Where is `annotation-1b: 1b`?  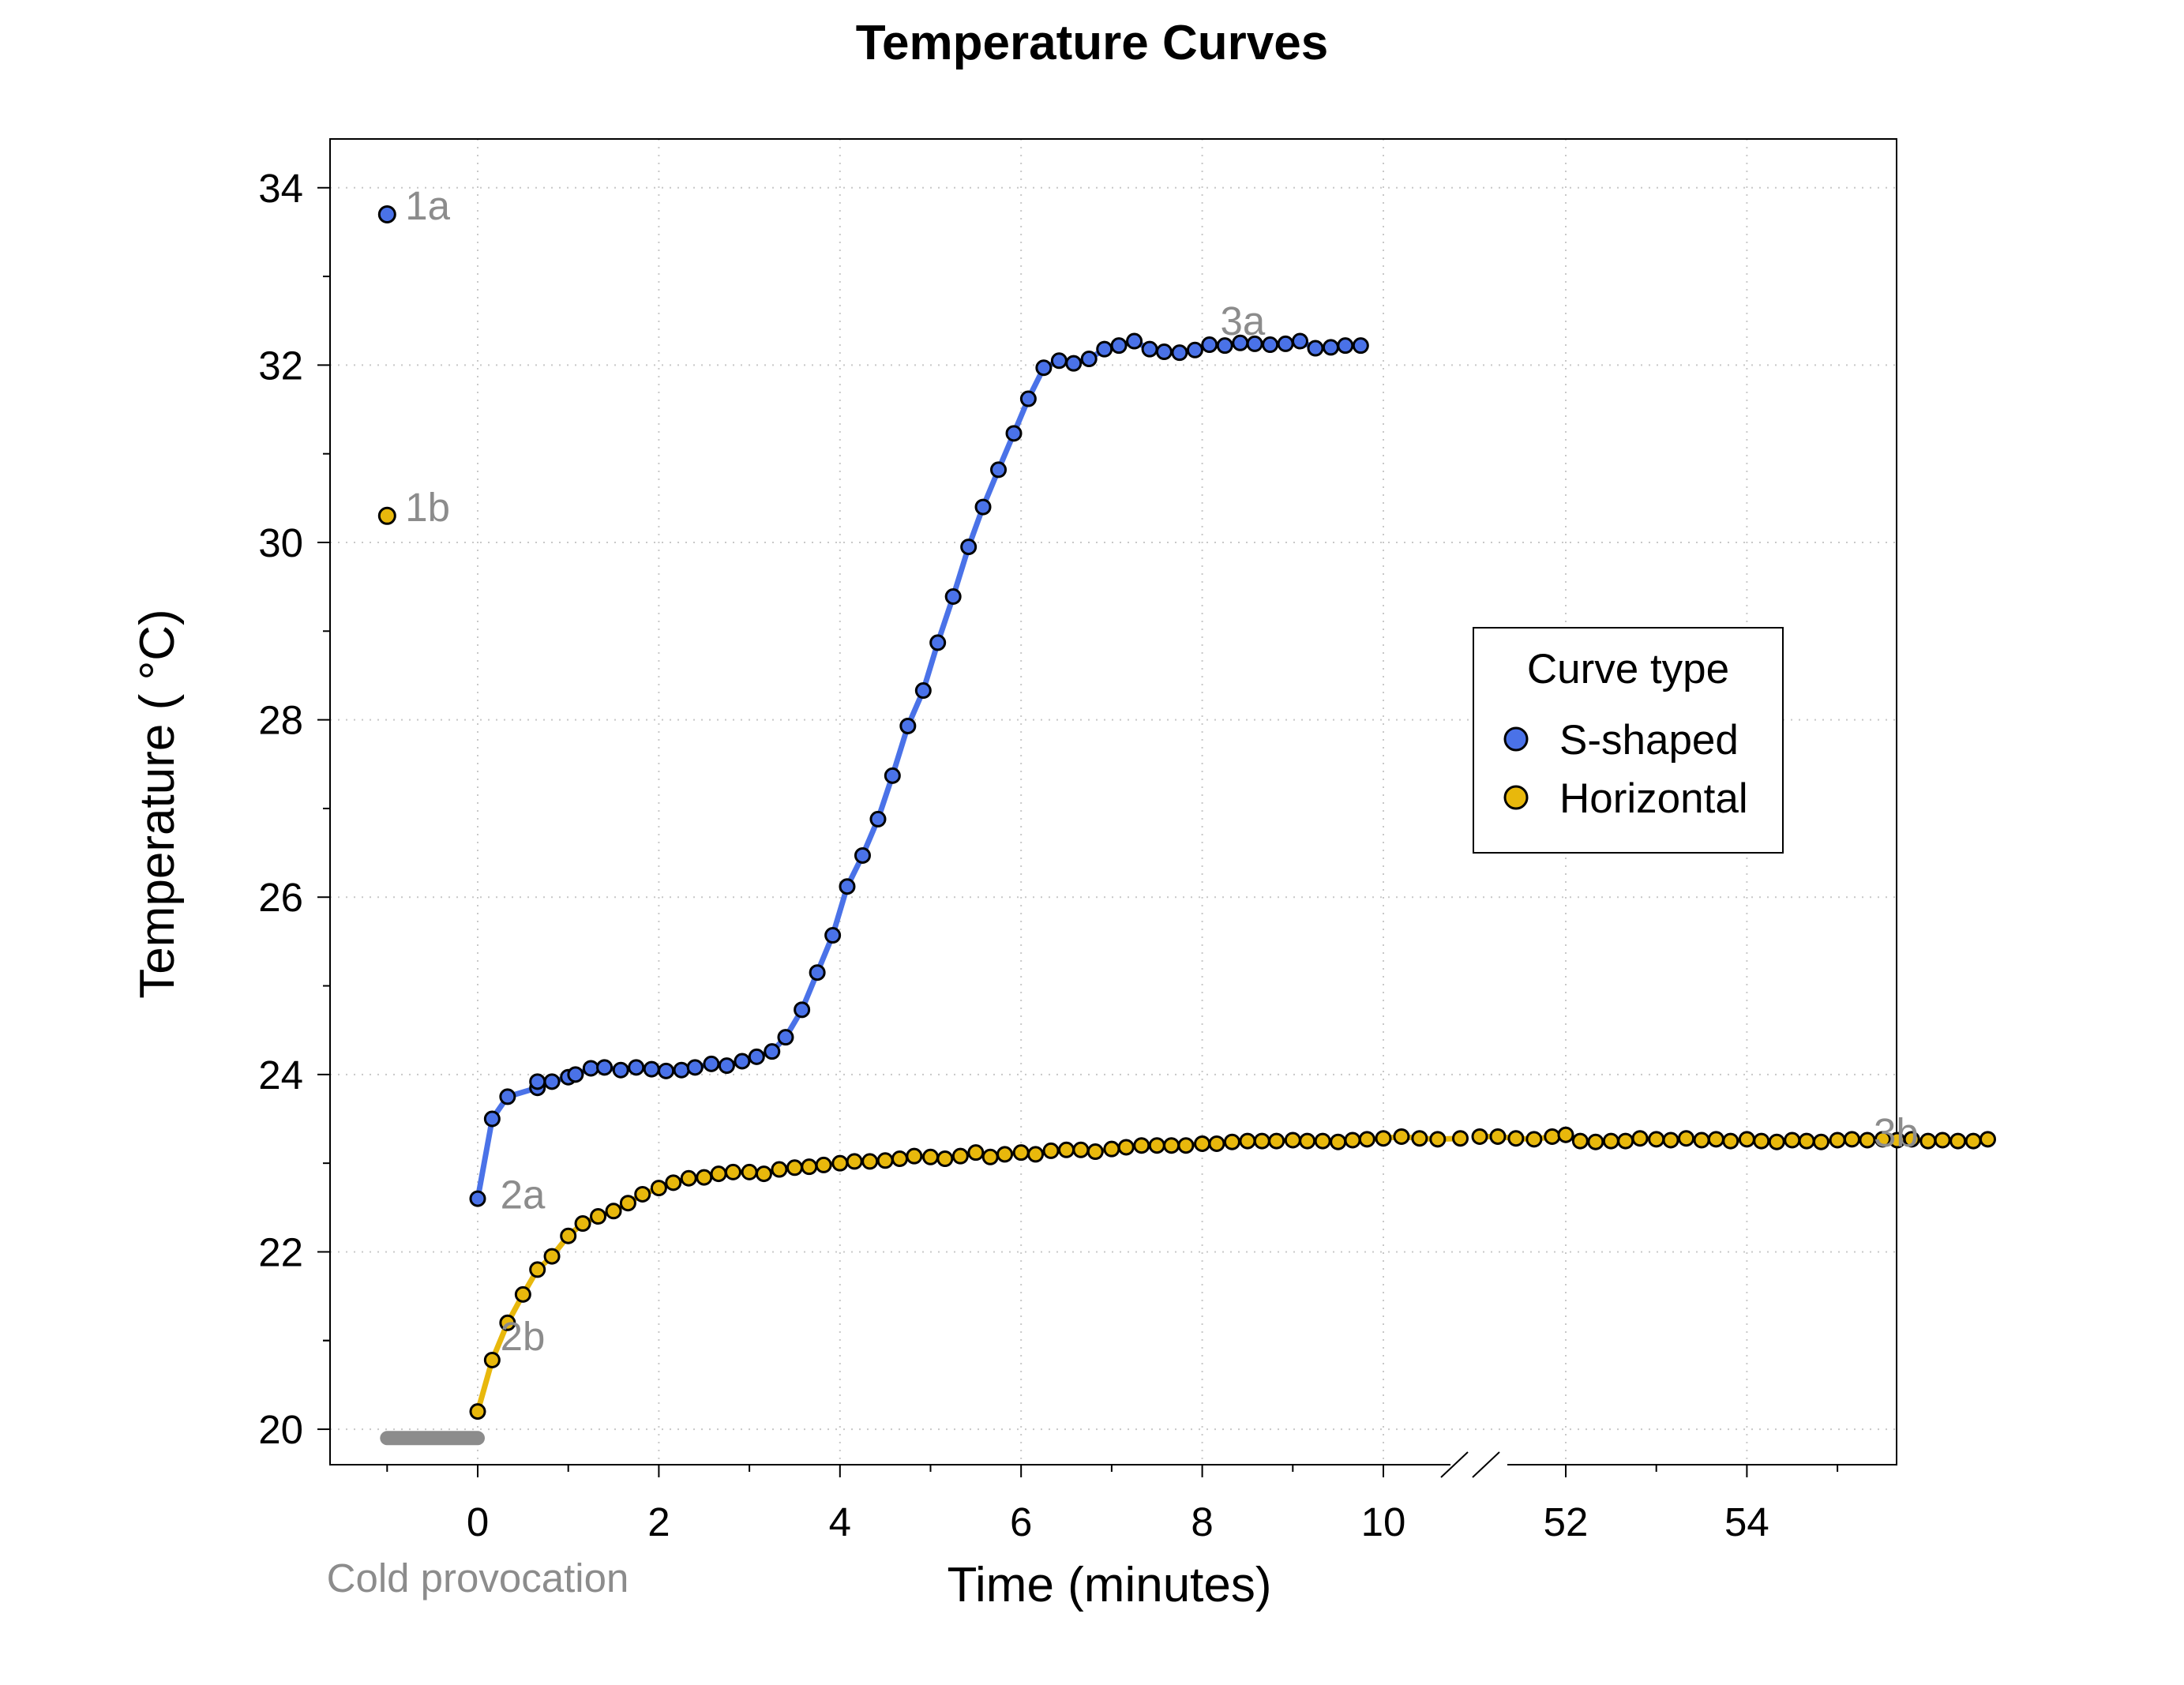
annotation-1b: 1b is located at coordinates (427, 507).